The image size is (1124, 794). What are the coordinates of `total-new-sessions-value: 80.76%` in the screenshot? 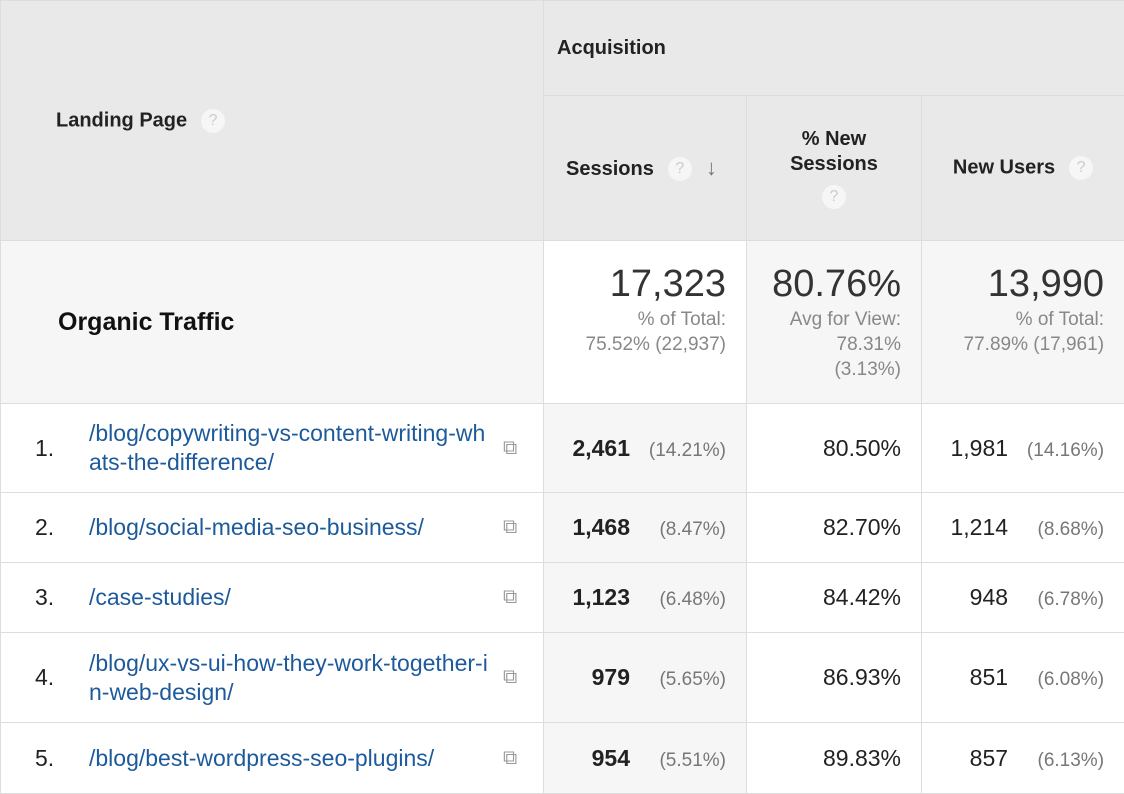 It's located at (836, 284).